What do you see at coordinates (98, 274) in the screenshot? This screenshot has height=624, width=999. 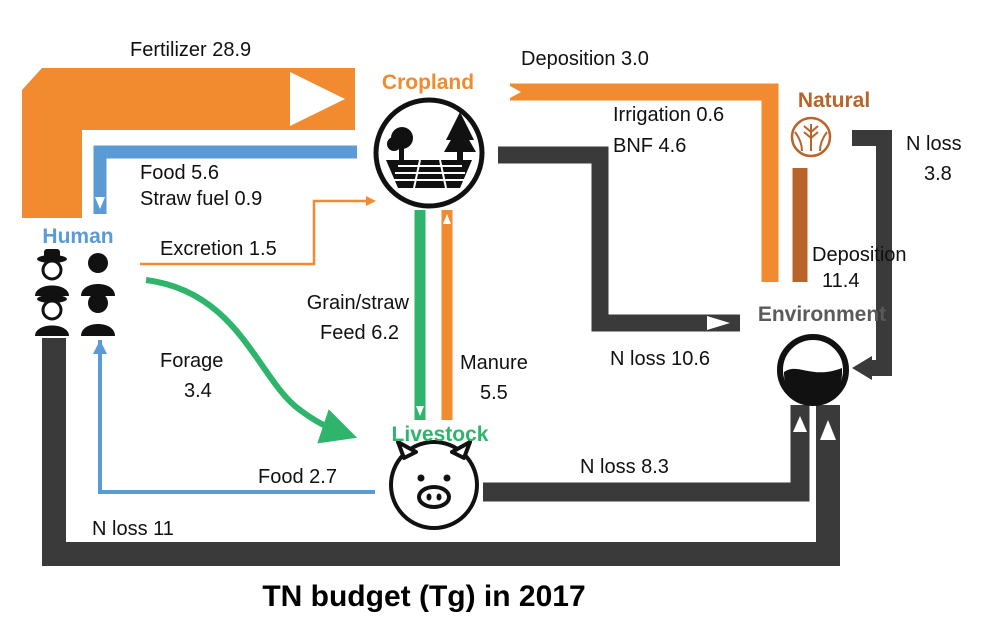 I see `person-icon` at bounding box center [98, 274].